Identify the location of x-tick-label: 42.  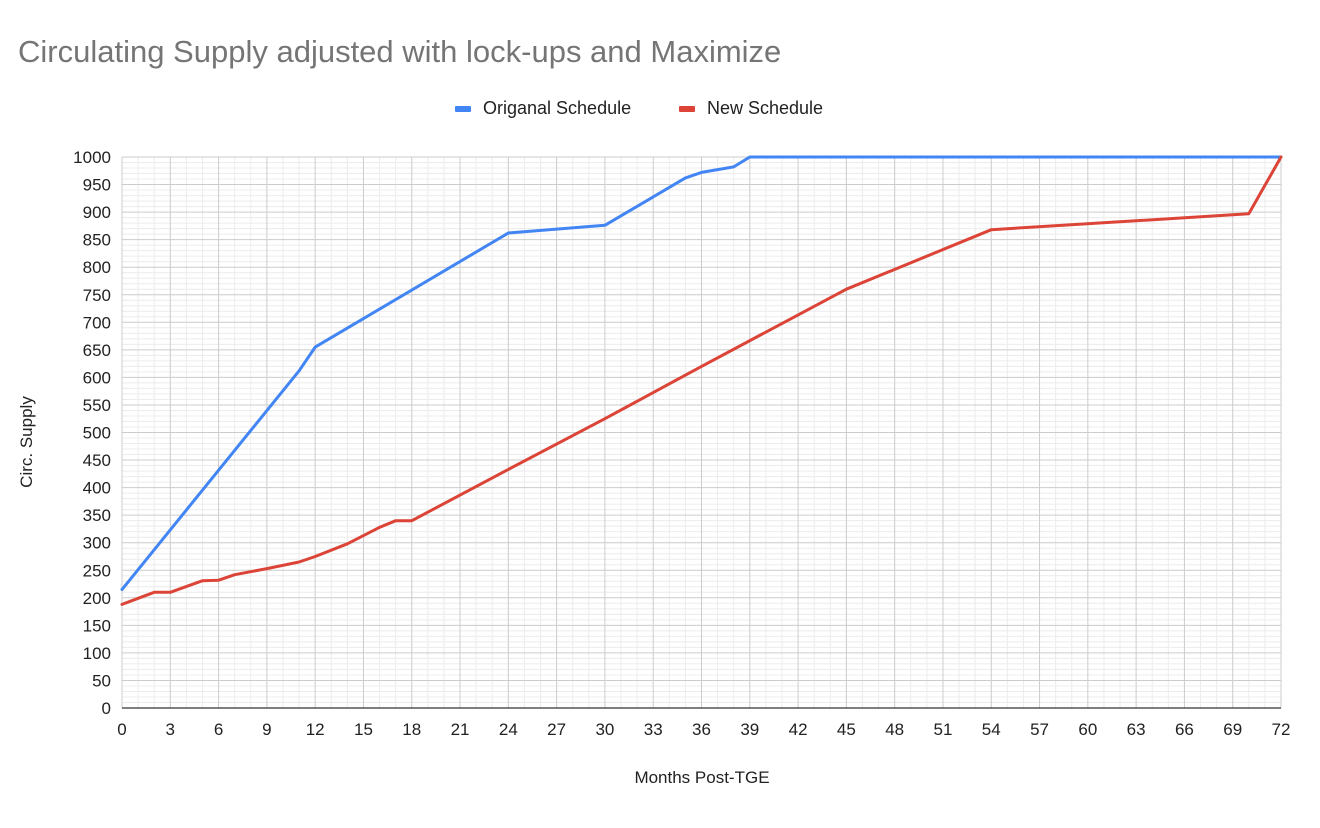
(798, 729).